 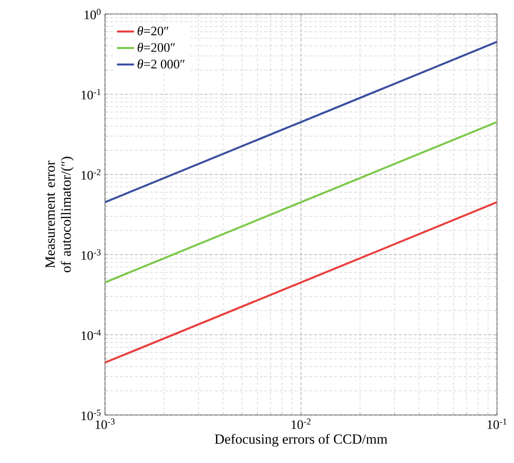 I want to click on y-tick-label: 10$^{-3}$, so click(x=91, y=254).